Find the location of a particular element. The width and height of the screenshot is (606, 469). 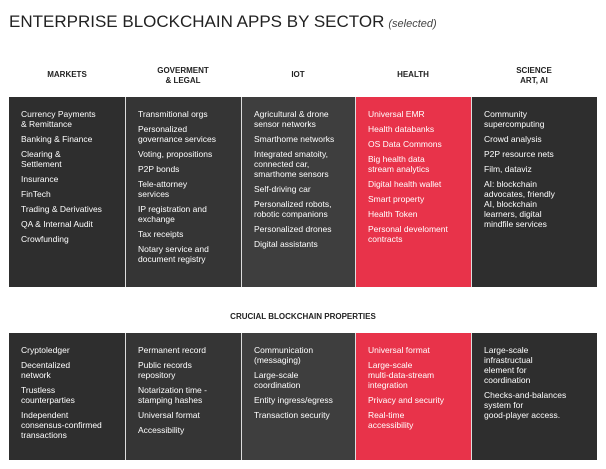

item-line: Health Token is located at coordinates (393, 214).